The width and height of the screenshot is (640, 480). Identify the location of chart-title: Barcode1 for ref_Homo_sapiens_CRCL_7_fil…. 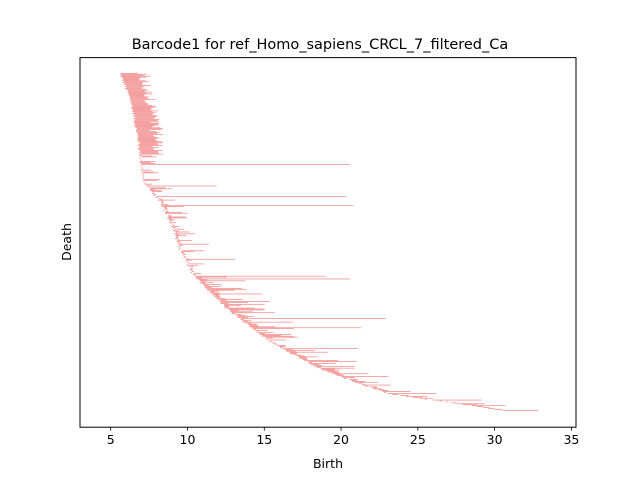
(320, 45).